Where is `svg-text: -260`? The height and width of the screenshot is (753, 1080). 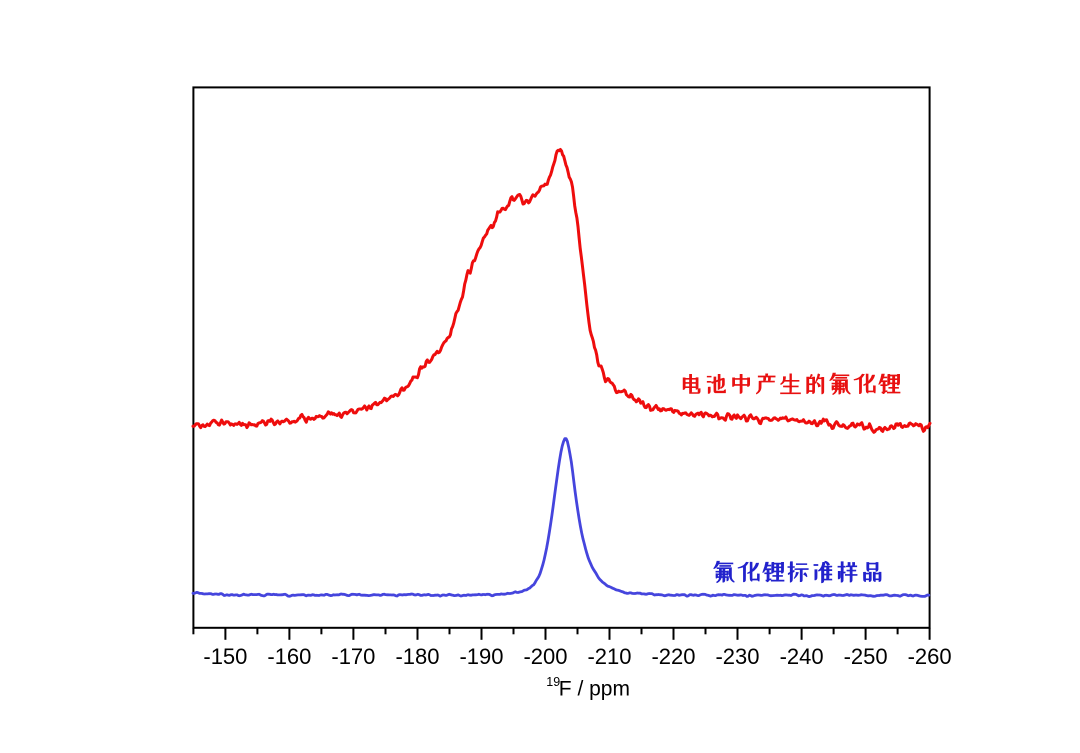
svg-text: -260 is located at coordinates (930, 656).